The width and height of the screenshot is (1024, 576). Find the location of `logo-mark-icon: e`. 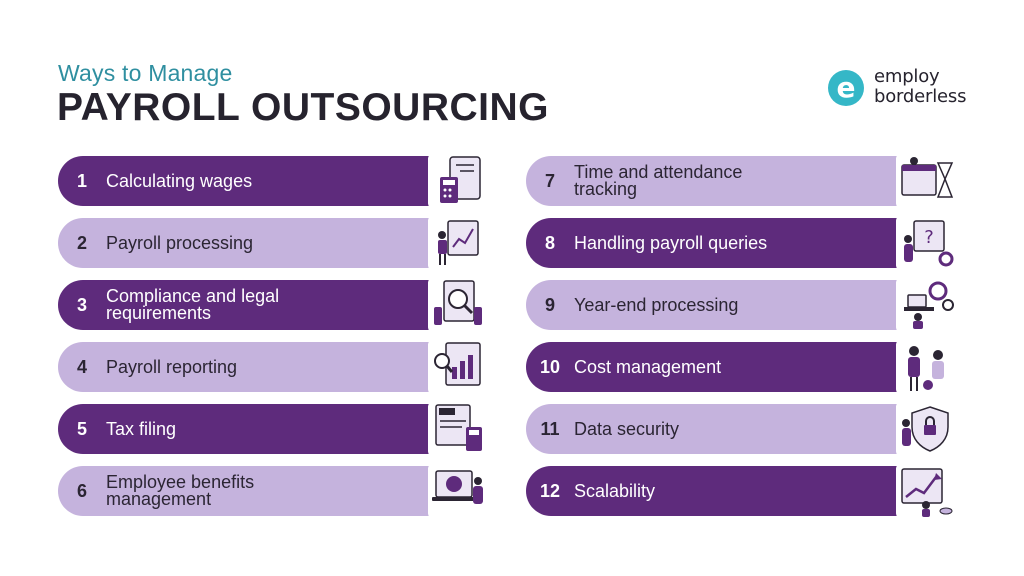

logo-mark-icon: e is located at coordinates (846, 88).